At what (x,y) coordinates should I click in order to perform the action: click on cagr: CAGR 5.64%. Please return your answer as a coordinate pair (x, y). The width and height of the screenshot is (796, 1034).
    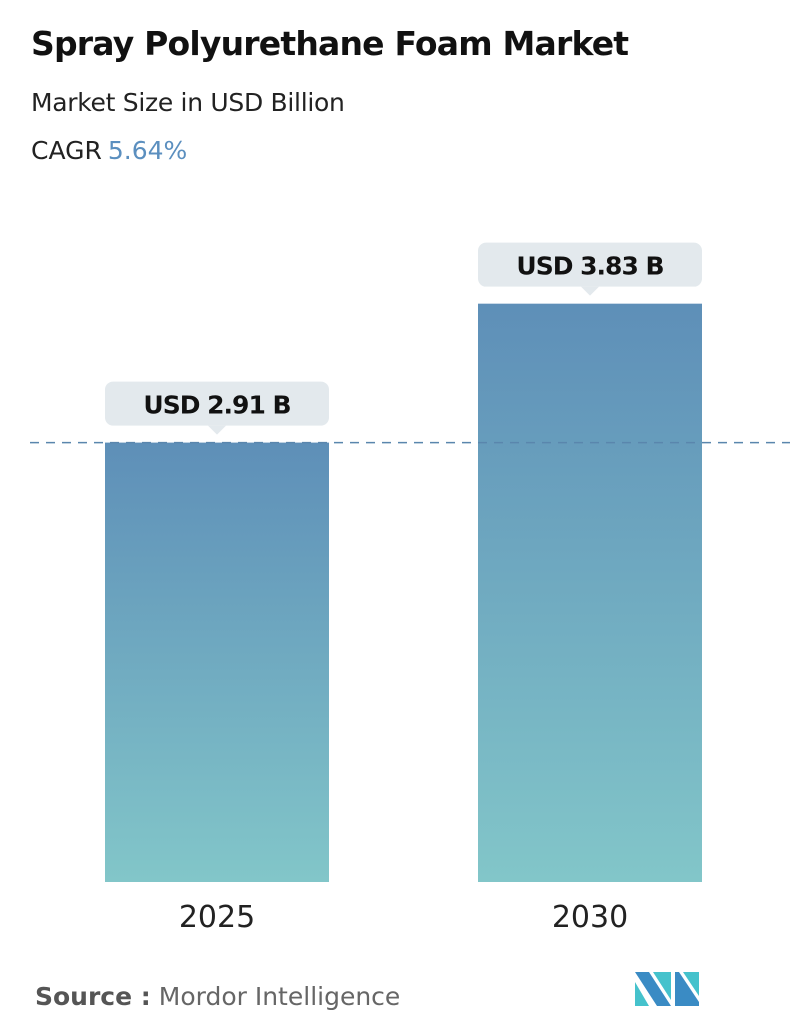
    Looking at the image, I should click on (109, 150).